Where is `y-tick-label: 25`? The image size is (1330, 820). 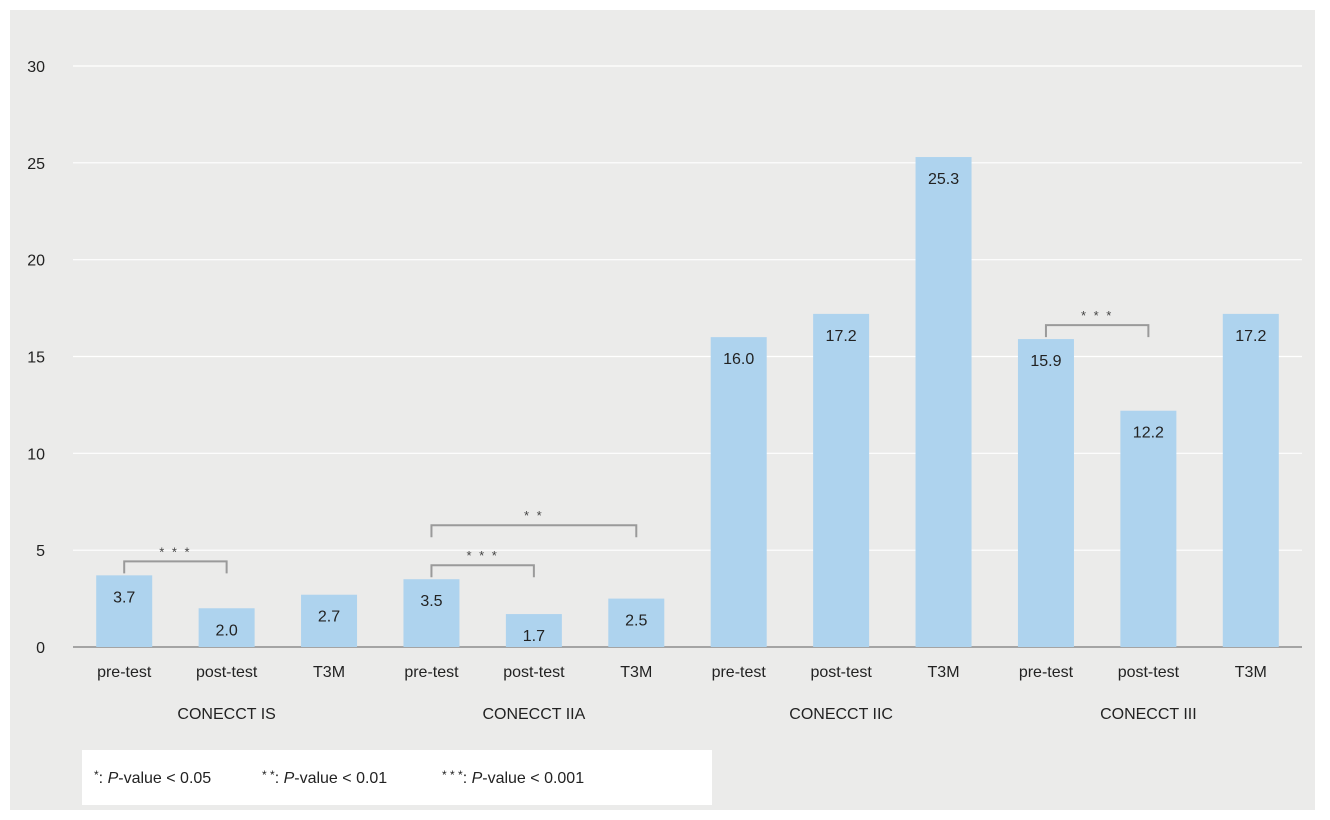 y-tick-label: 25 is located at coordinates (36, 164).